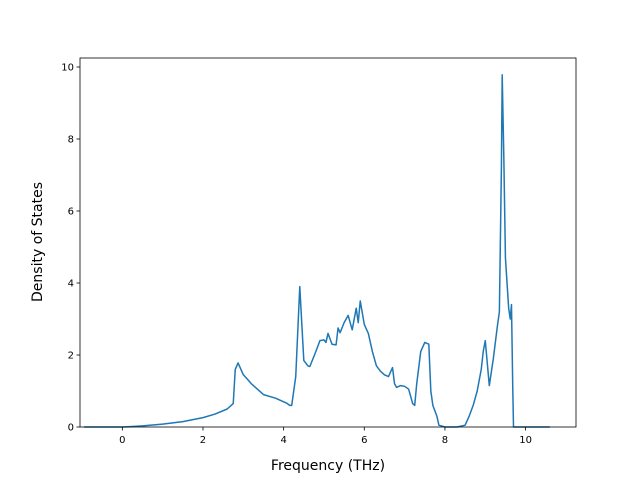 Image resolution: width=640 pixels, height=480 pixels. What do you see at coordinates (283, 440) in the screenshot?
I see `x-tick-label: 4` at bounding box center [283, 440].